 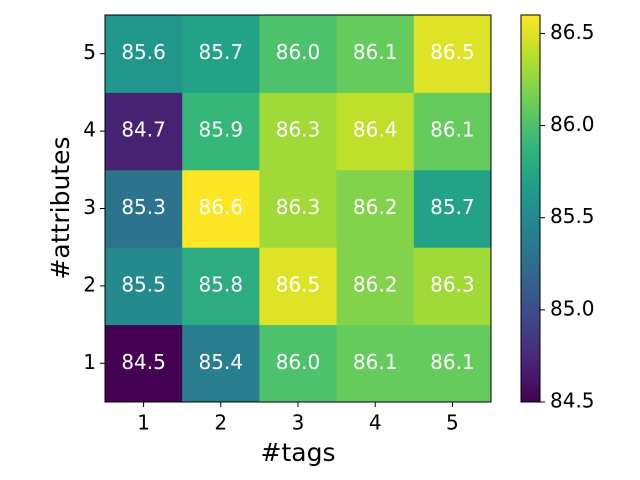 What do you see at coordinates (143, 423) in the screenshot?
I see `x-tick-label: 1` at bounding box center [143, 423].